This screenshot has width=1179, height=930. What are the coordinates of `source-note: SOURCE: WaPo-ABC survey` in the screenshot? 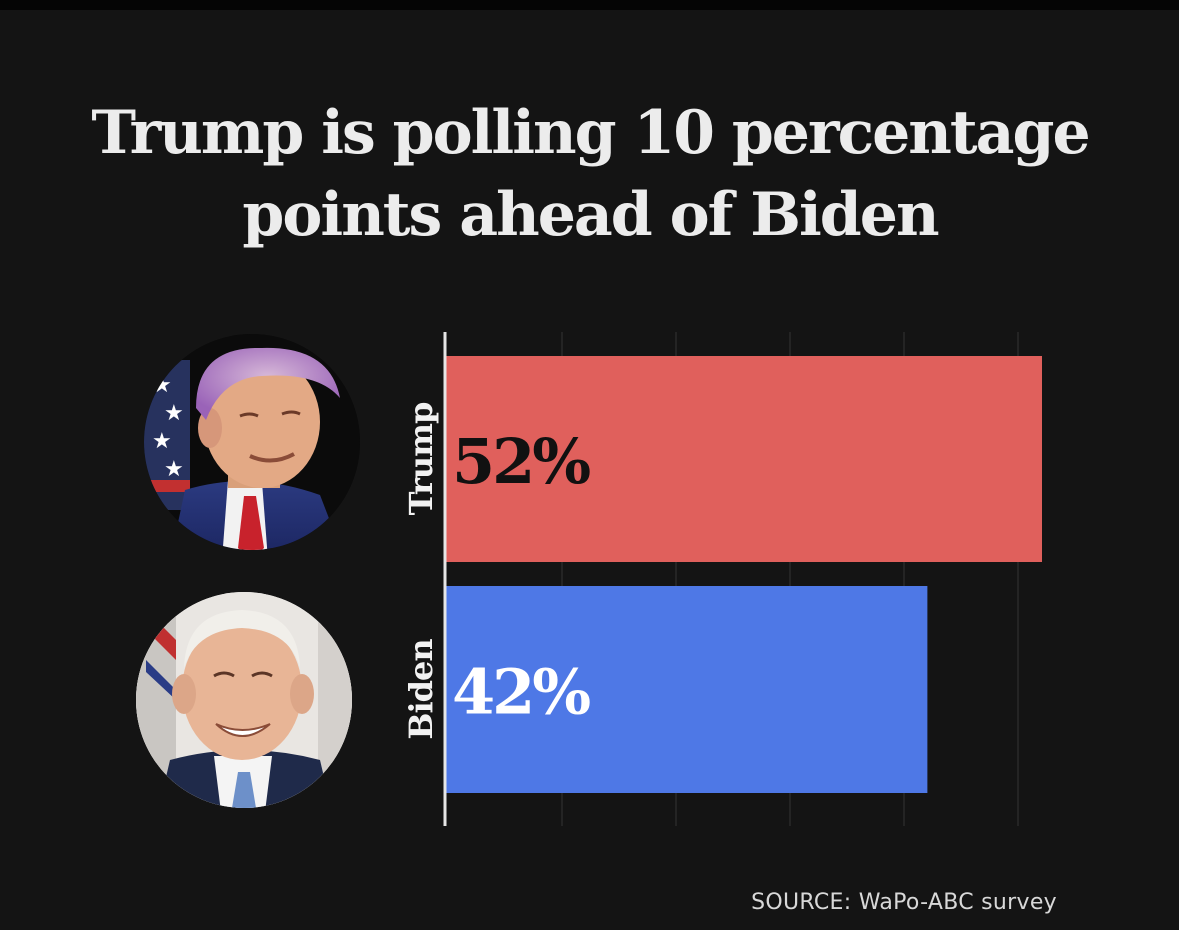 It's located at (904, 902).